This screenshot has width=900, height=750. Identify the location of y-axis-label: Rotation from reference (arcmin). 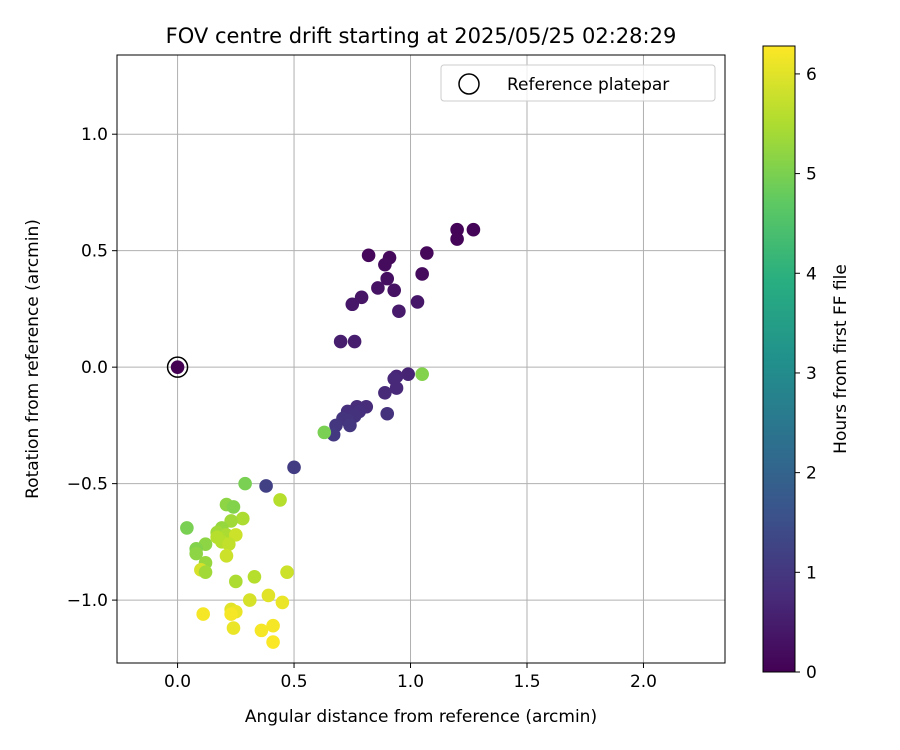
(33, 359).